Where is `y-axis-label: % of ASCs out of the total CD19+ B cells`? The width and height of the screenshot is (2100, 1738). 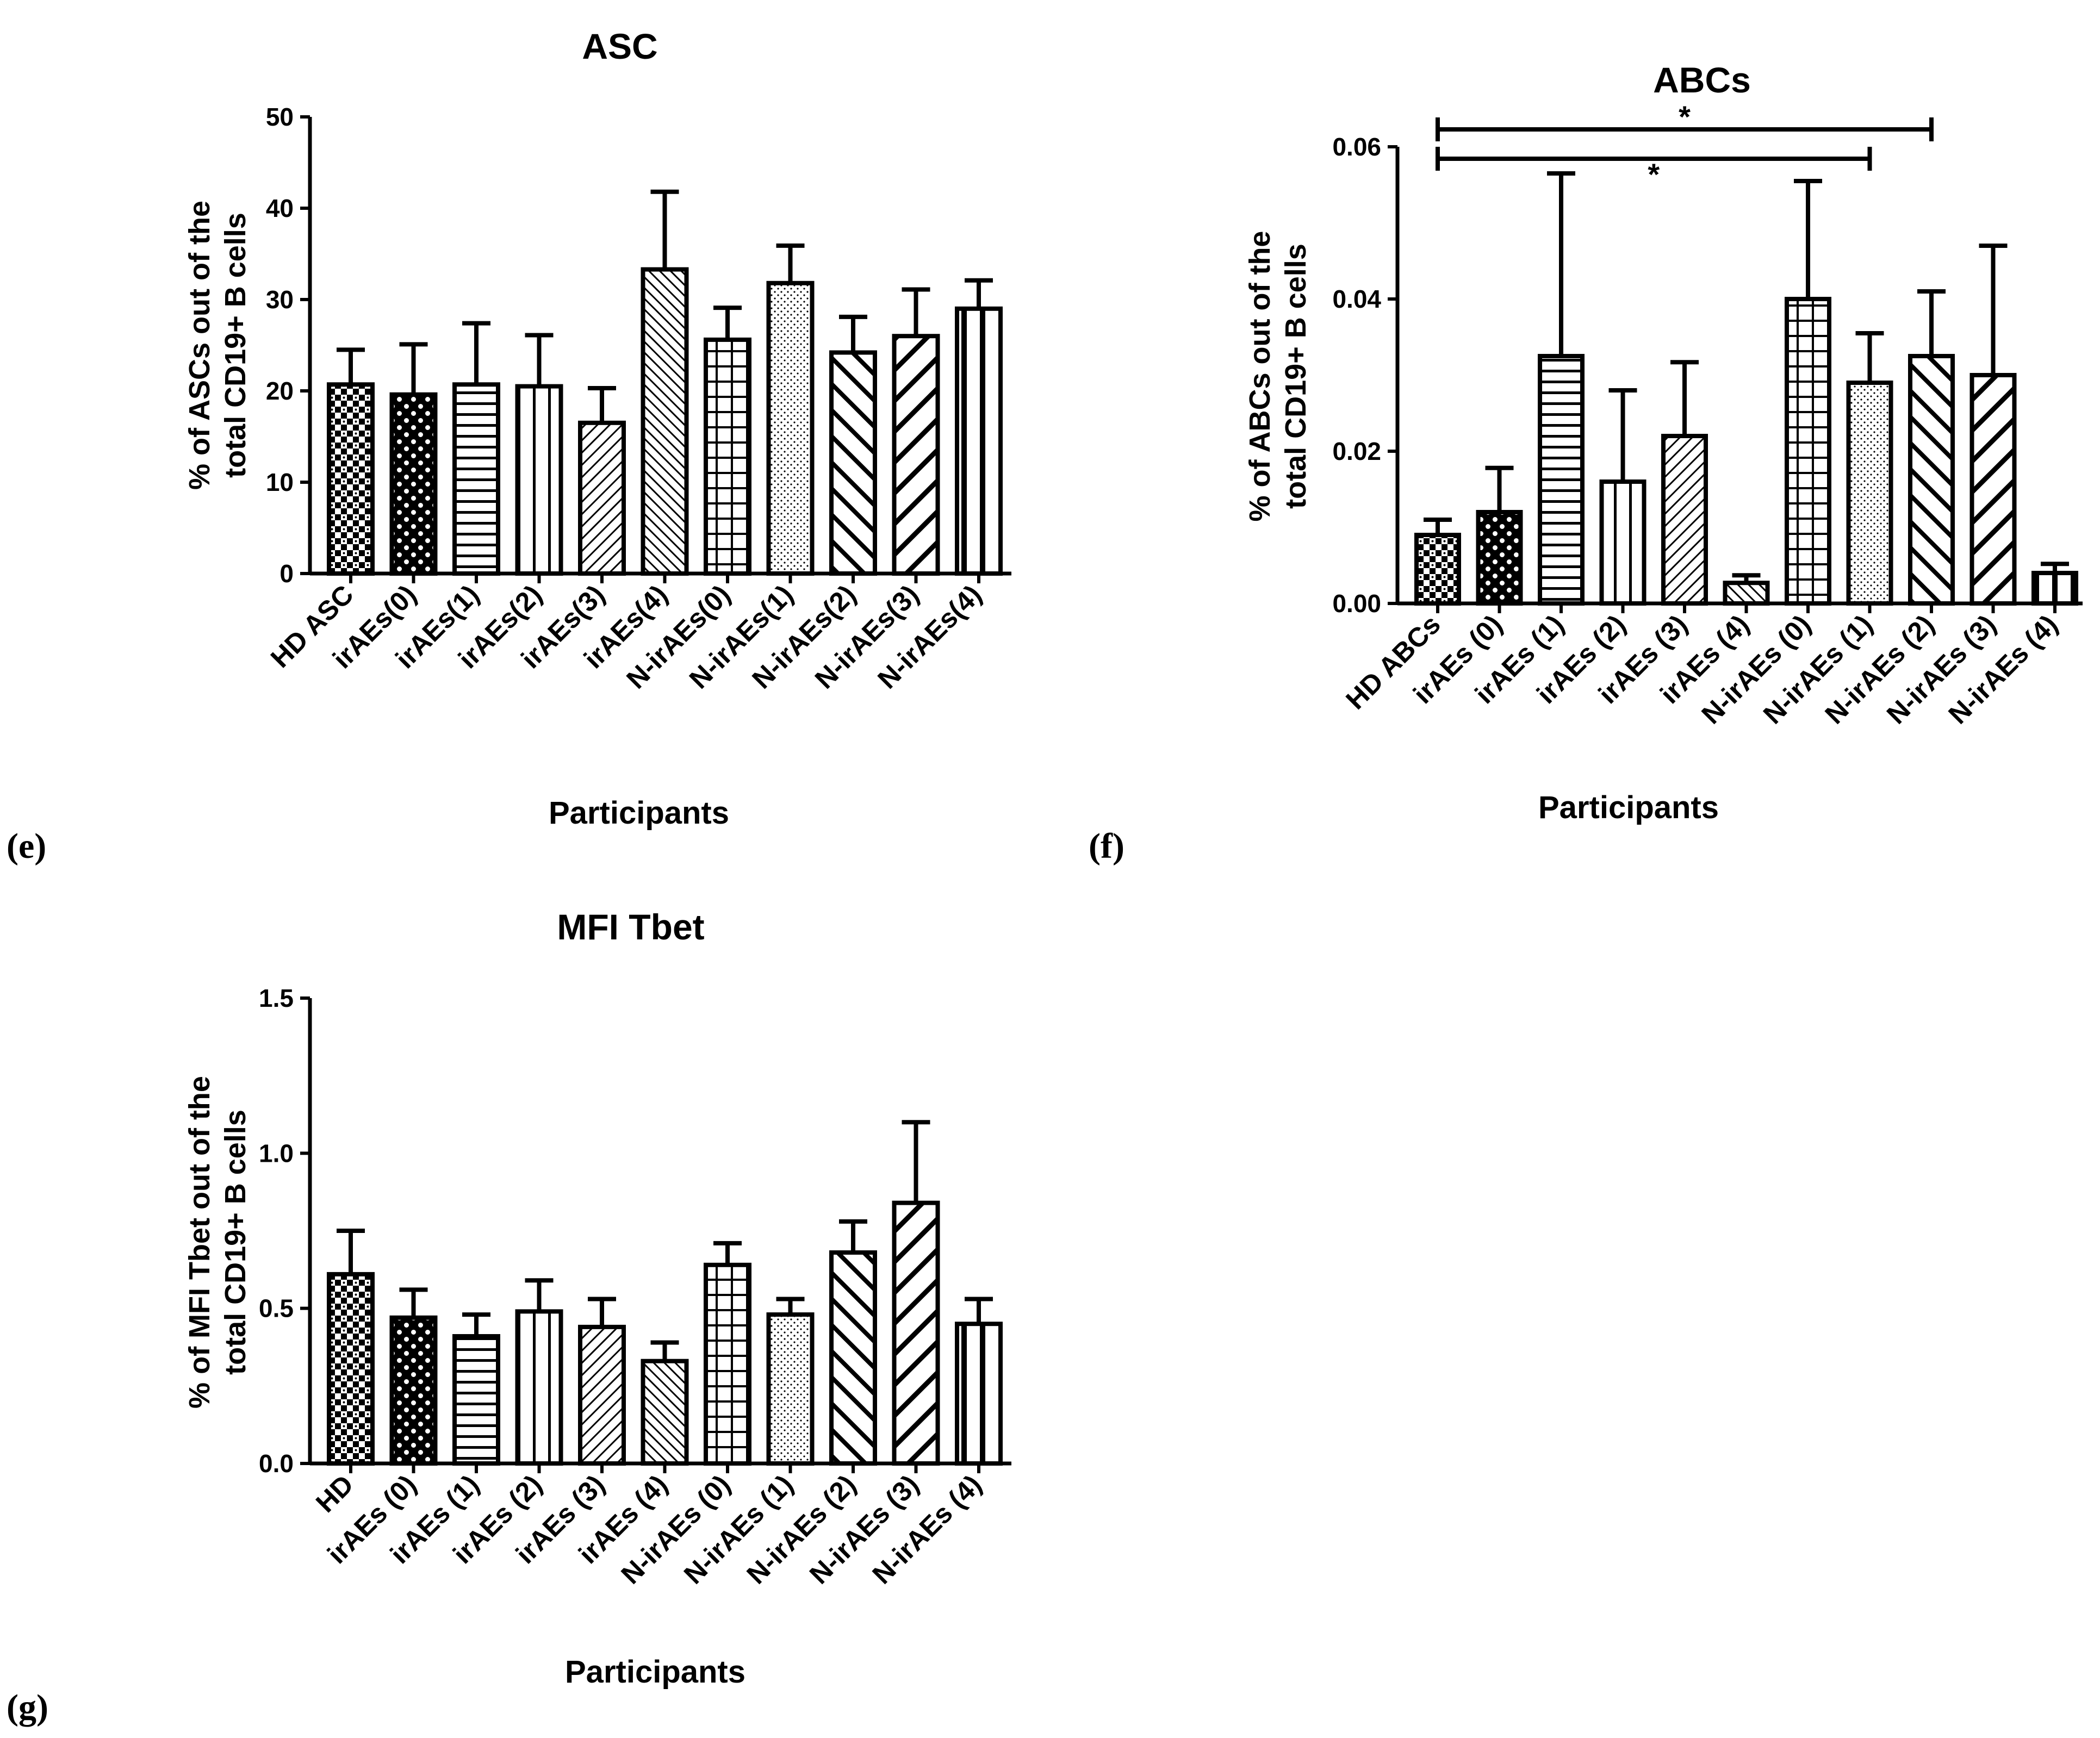 y-axis-label: % of ASCs out of the total CD19+ B cells is located at coordinates (217, 345).